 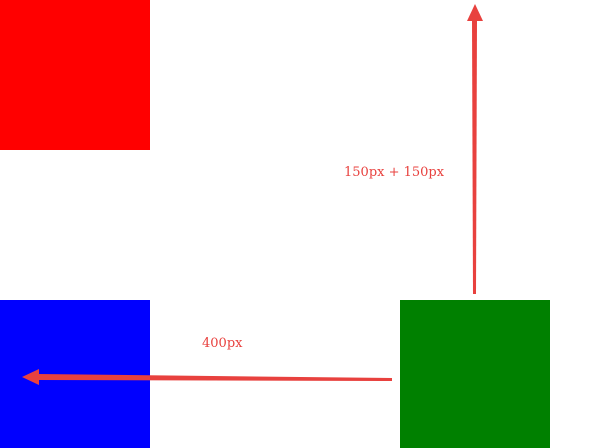 What do you see at coordinates (75, 75) in the screenshot?
I see `red-square` at bounding box center [75, 75].